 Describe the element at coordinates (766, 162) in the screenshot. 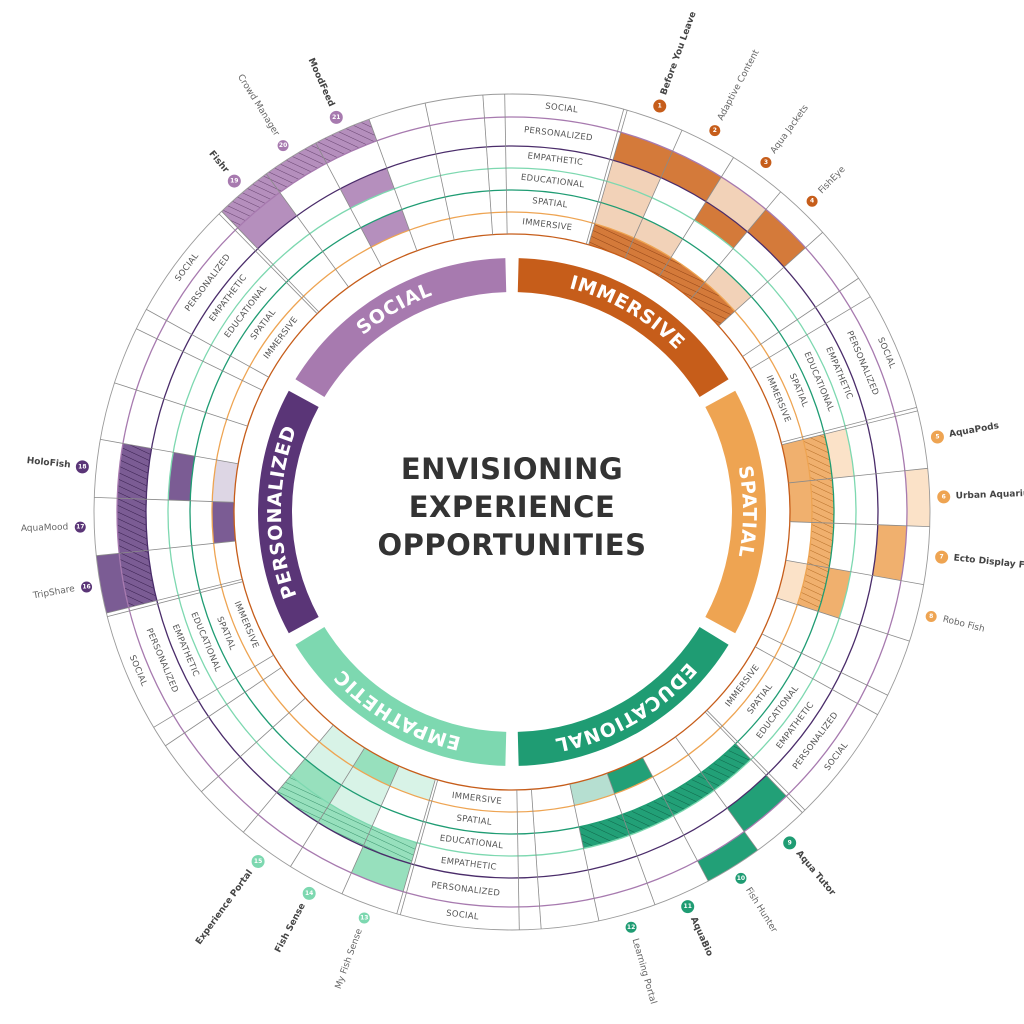

I see `item-number: 3` at that location.